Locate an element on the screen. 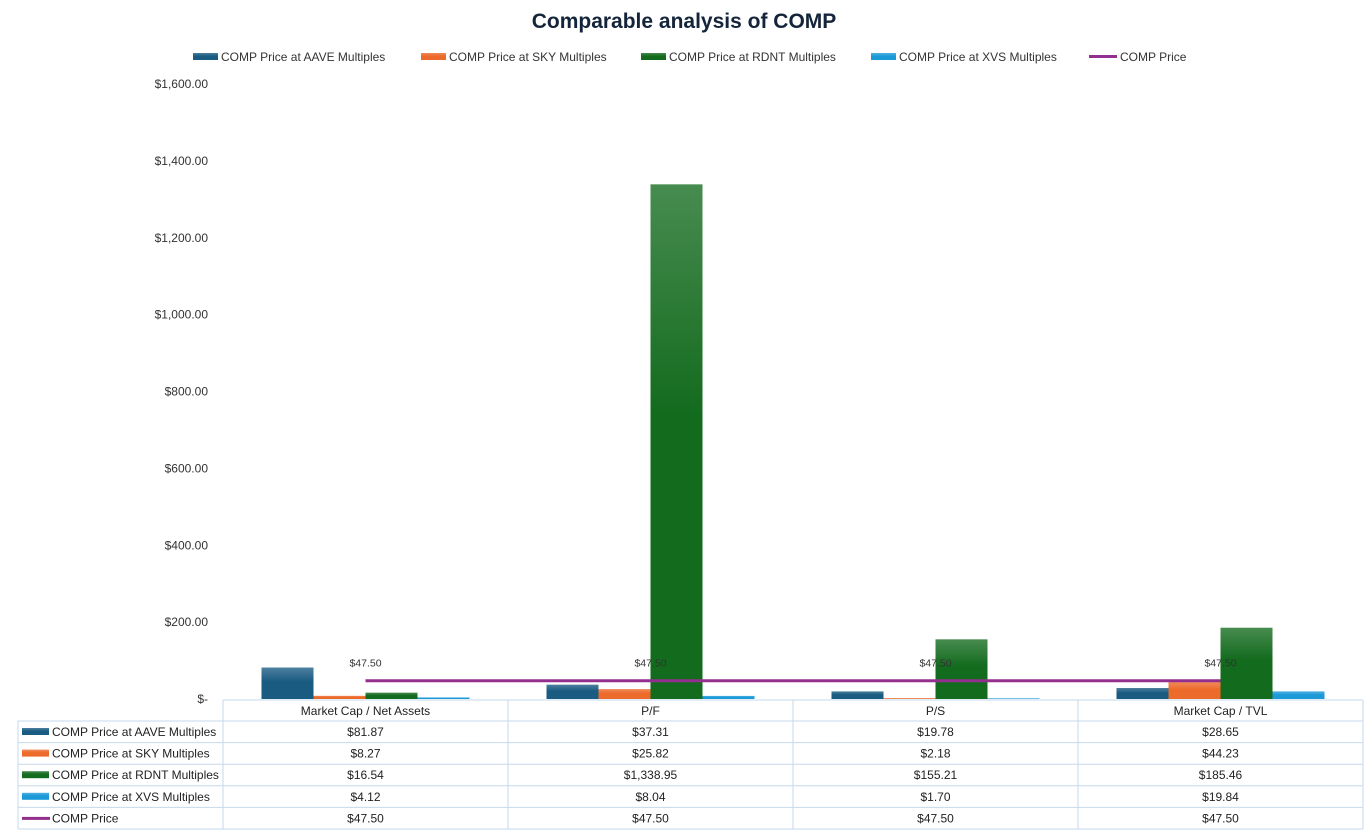  legend-label: COMP Price at RDNT Multiples is located at coordinates (752, 57).